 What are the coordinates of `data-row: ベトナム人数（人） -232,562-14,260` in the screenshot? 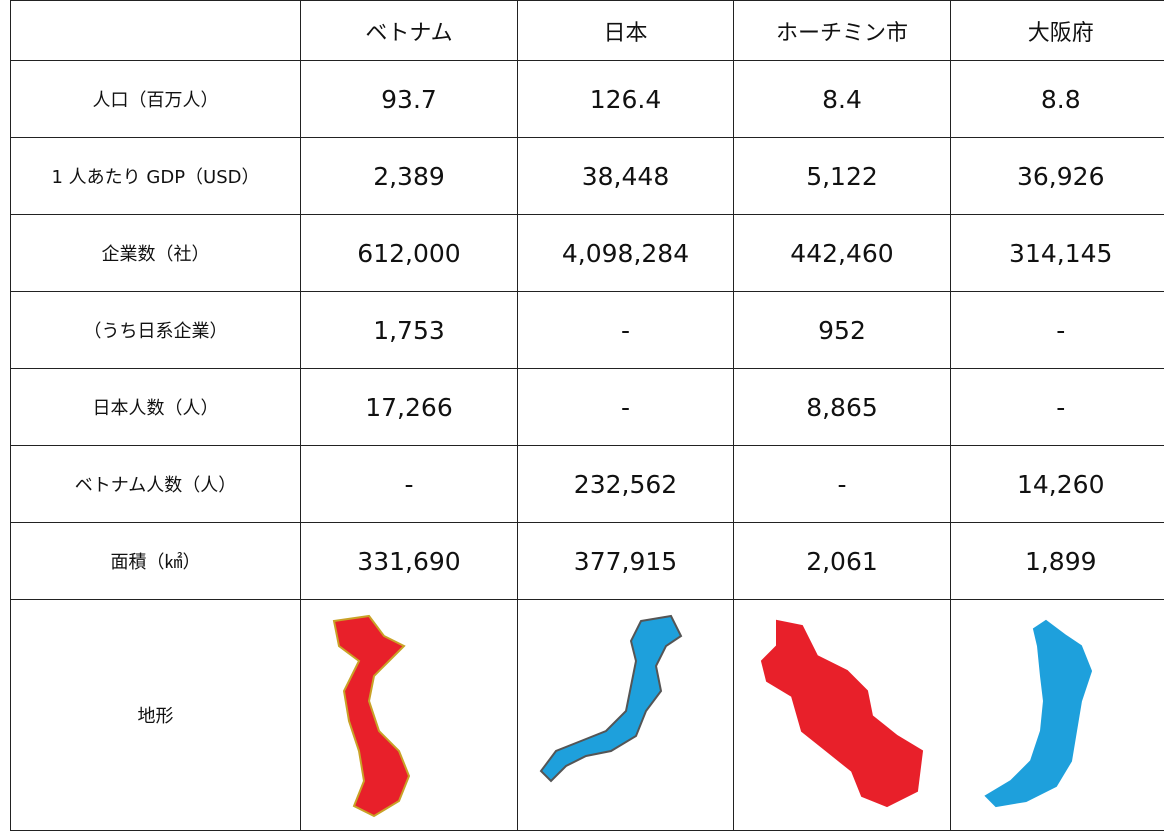 It's located at (587, 484).